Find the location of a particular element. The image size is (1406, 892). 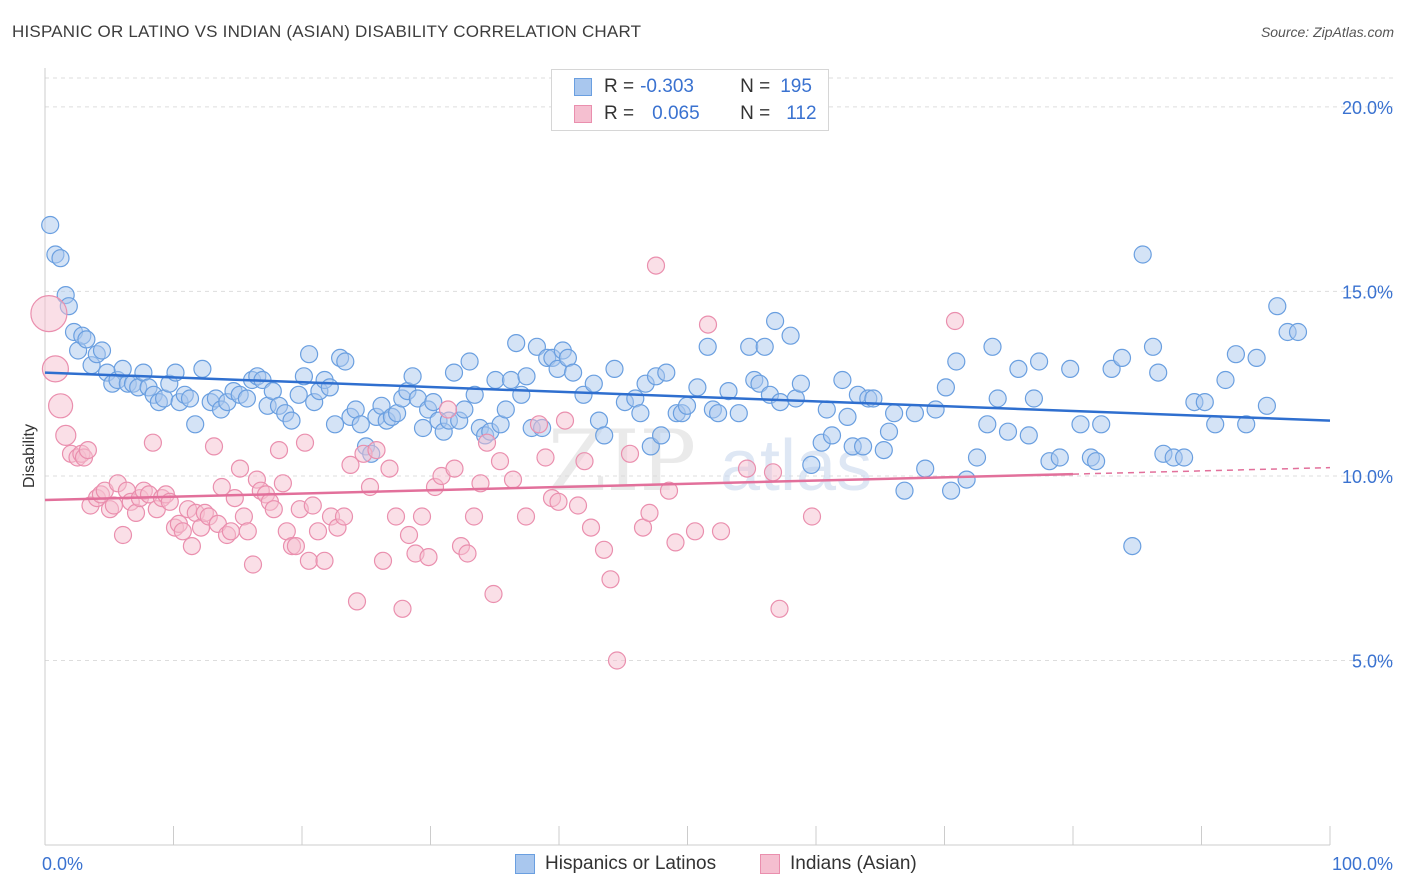

bottom-legend-swatch-blue is located at coordinates (525, 864).